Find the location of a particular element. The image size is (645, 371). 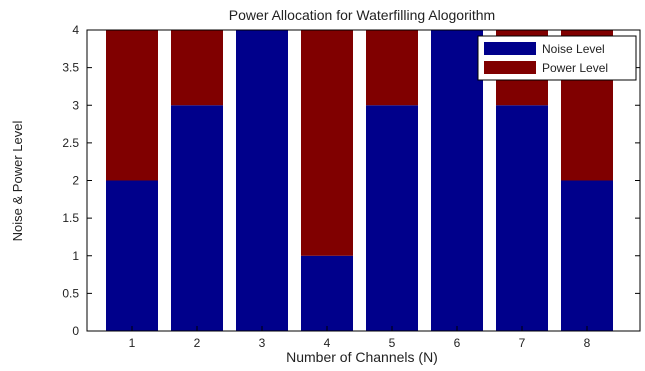

x-tick-label: 8 is located at coordinates (587, 343).